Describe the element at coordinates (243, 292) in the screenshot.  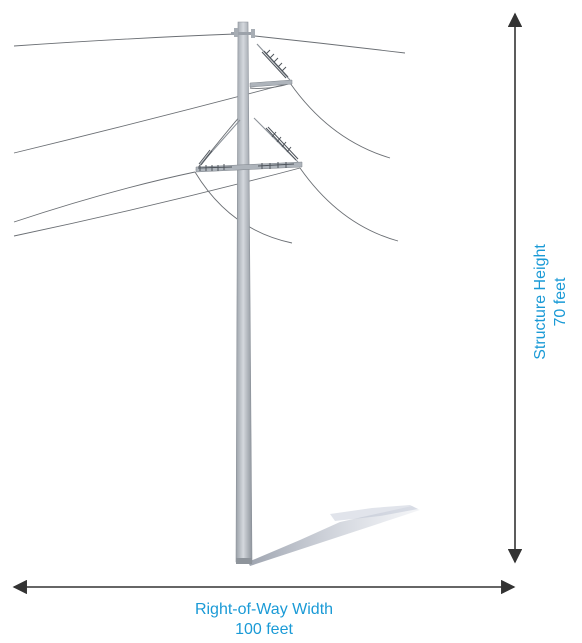
I see `steel-pole` at that location.